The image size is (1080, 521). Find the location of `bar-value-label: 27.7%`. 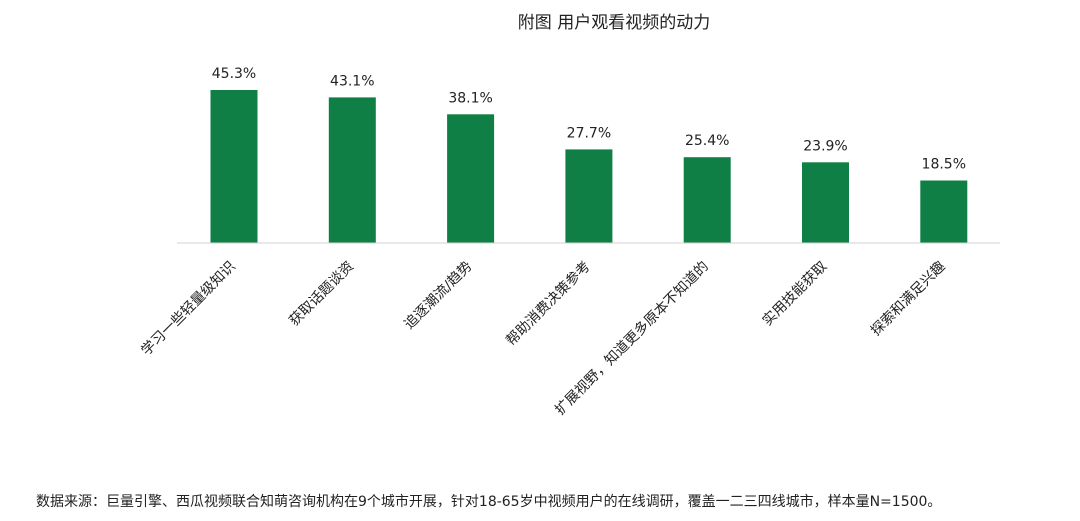

bar-value-label: 27.7% is located at coordinates (589, 133).